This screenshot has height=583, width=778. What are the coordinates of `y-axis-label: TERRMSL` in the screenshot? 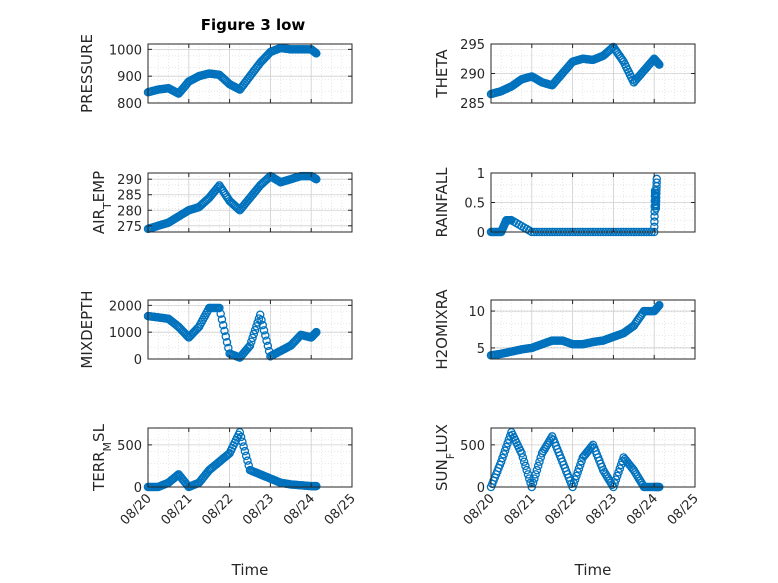 It's located at (102, 457).